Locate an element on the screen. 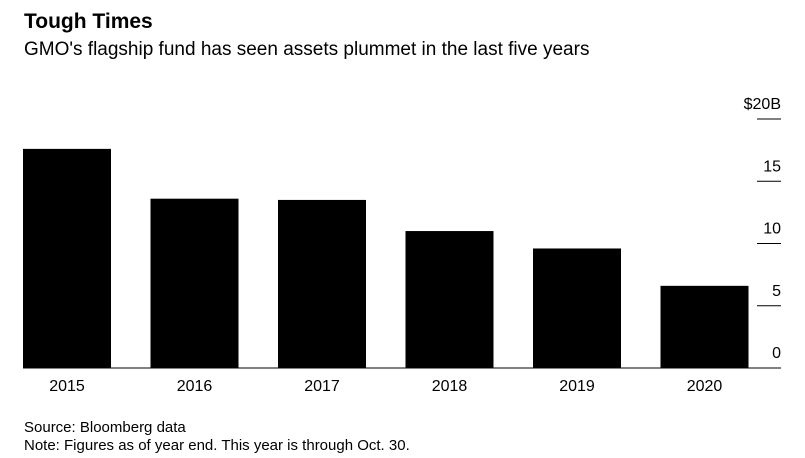 This screenshot has height=458, width=805. chart-title: Tough Times is located at coordinates (88, 21).